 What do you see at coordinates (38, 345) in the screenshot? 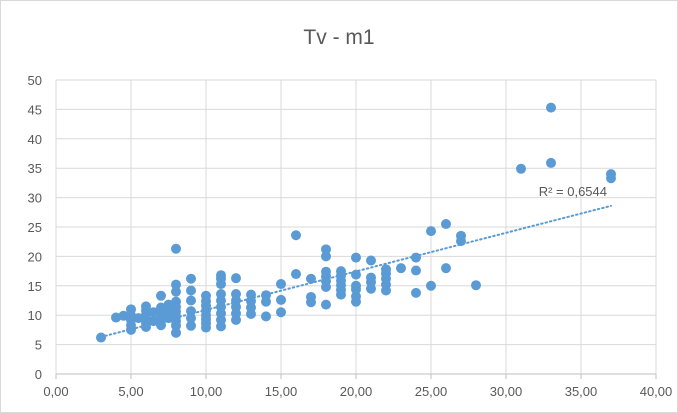
I see `y-tick-label: 5` at bounding box center [38, 345].